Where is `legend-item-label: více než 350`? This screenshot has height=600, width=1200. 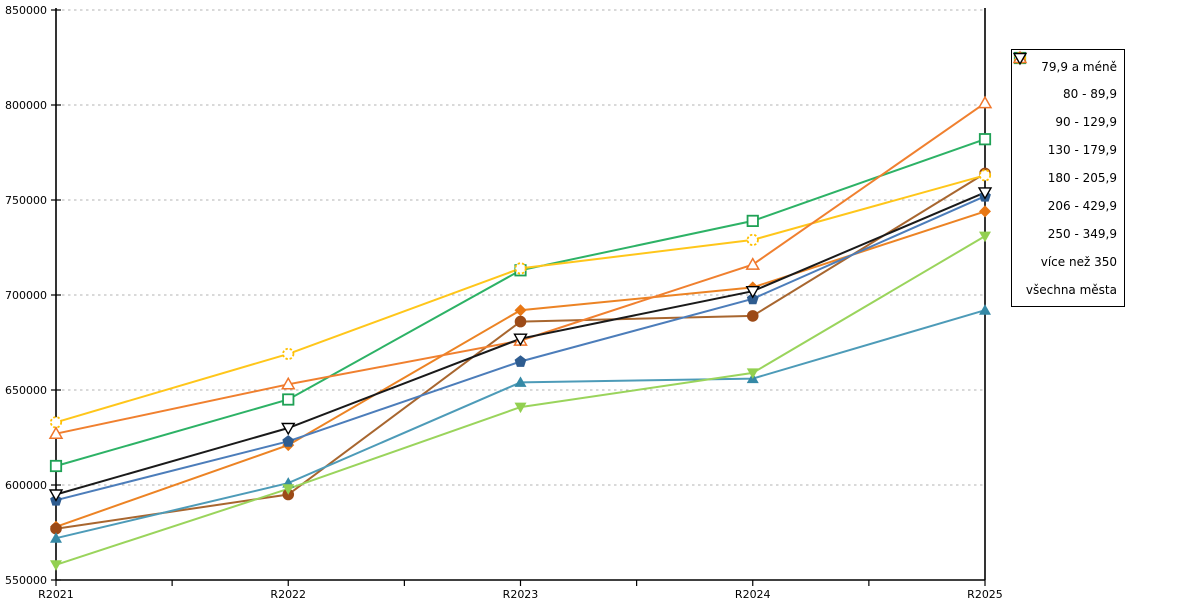
legend-item-label: více než 350 is located at coordinates (1078, 261).